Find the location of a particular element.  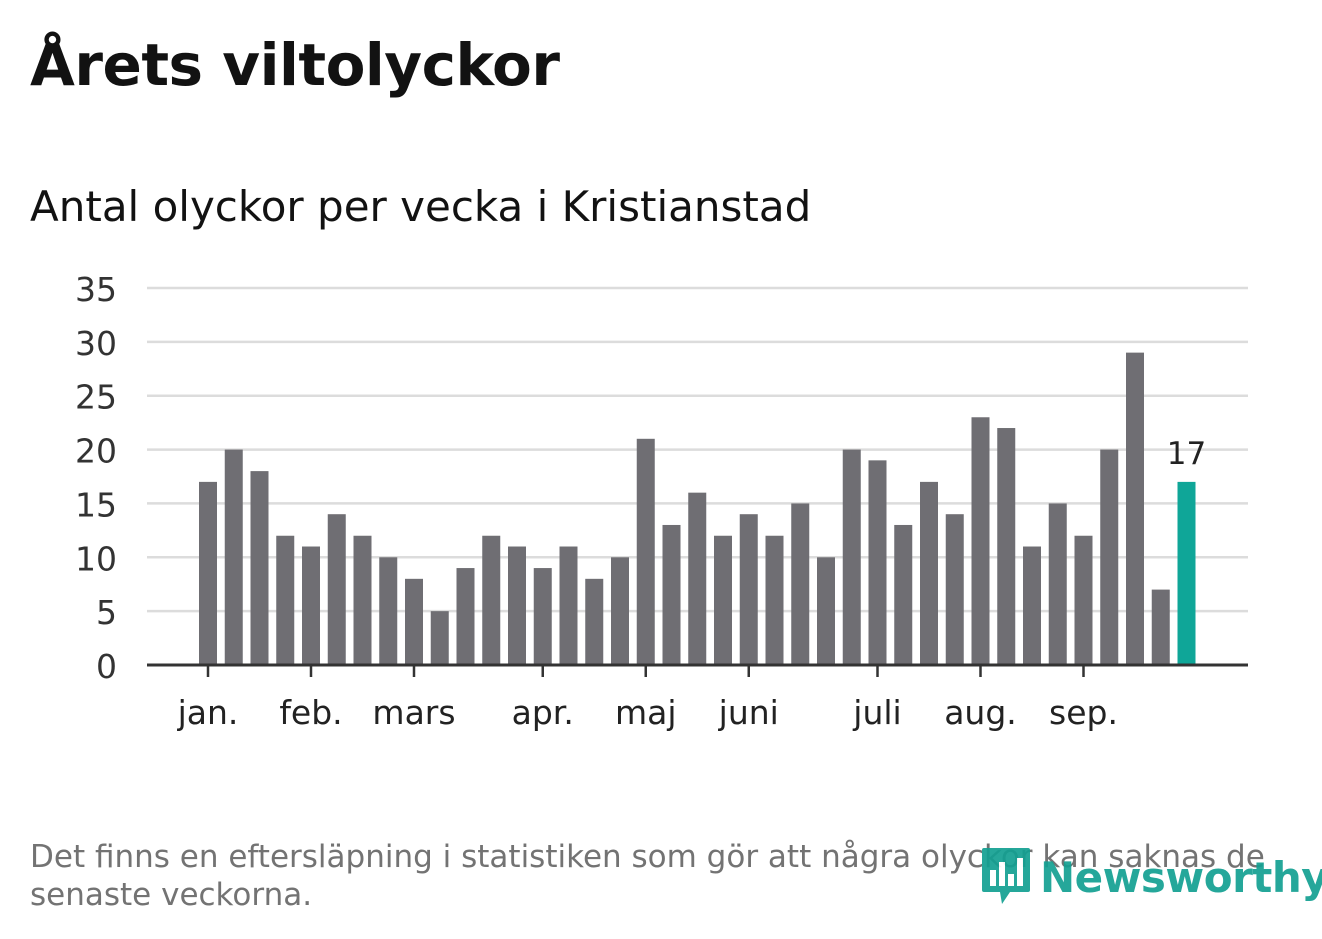

y-tick-label-10: 10 is located at coordinates (96, 558).